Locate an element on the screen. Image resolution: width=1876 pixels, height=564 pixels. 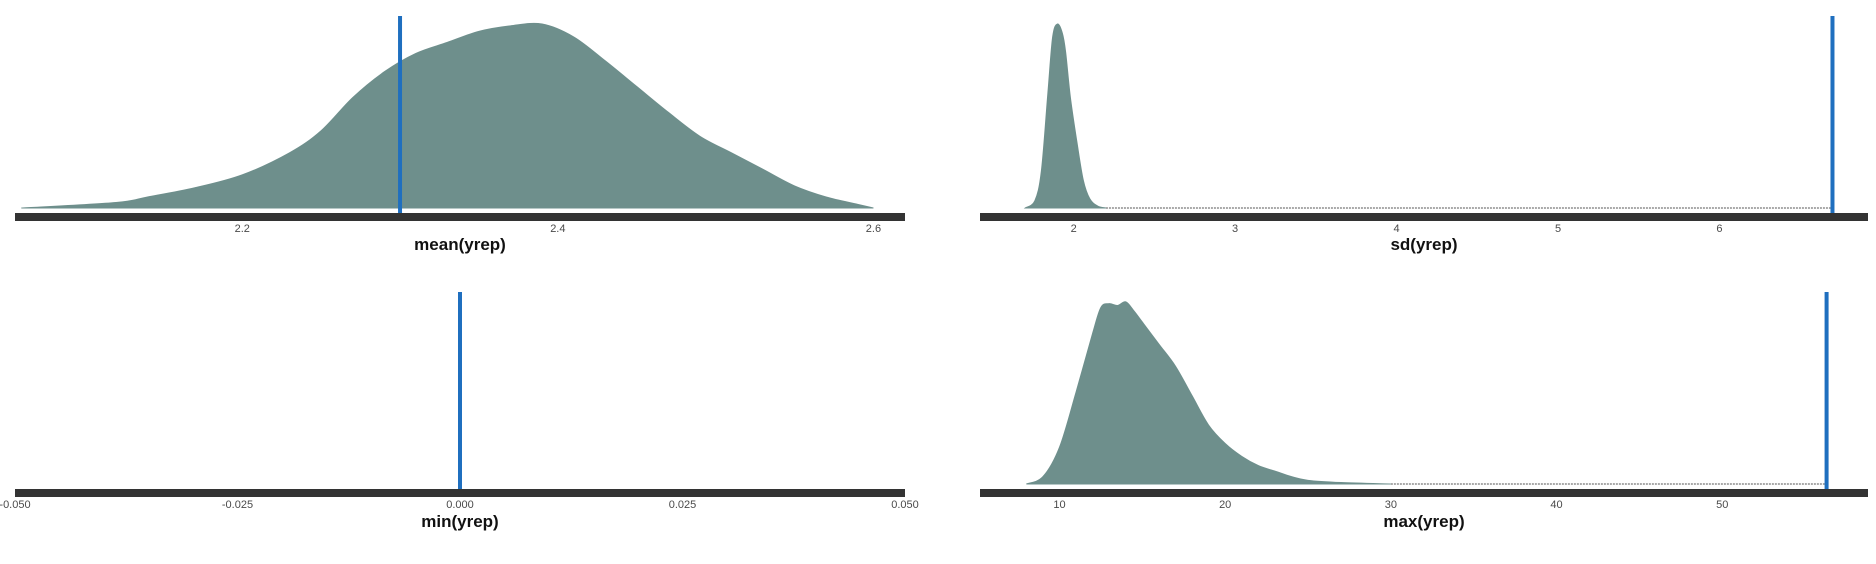
x-axis-title: mean(yrep) is located at coordinates (460, 244).